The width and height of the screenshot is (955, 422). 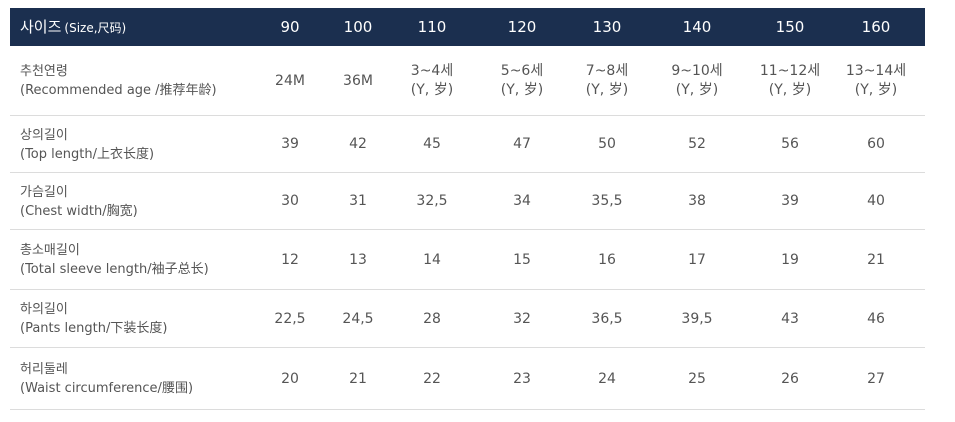 I want to click on header-title: 사이즈 (Size,尺码), so click(x=73, y=27).